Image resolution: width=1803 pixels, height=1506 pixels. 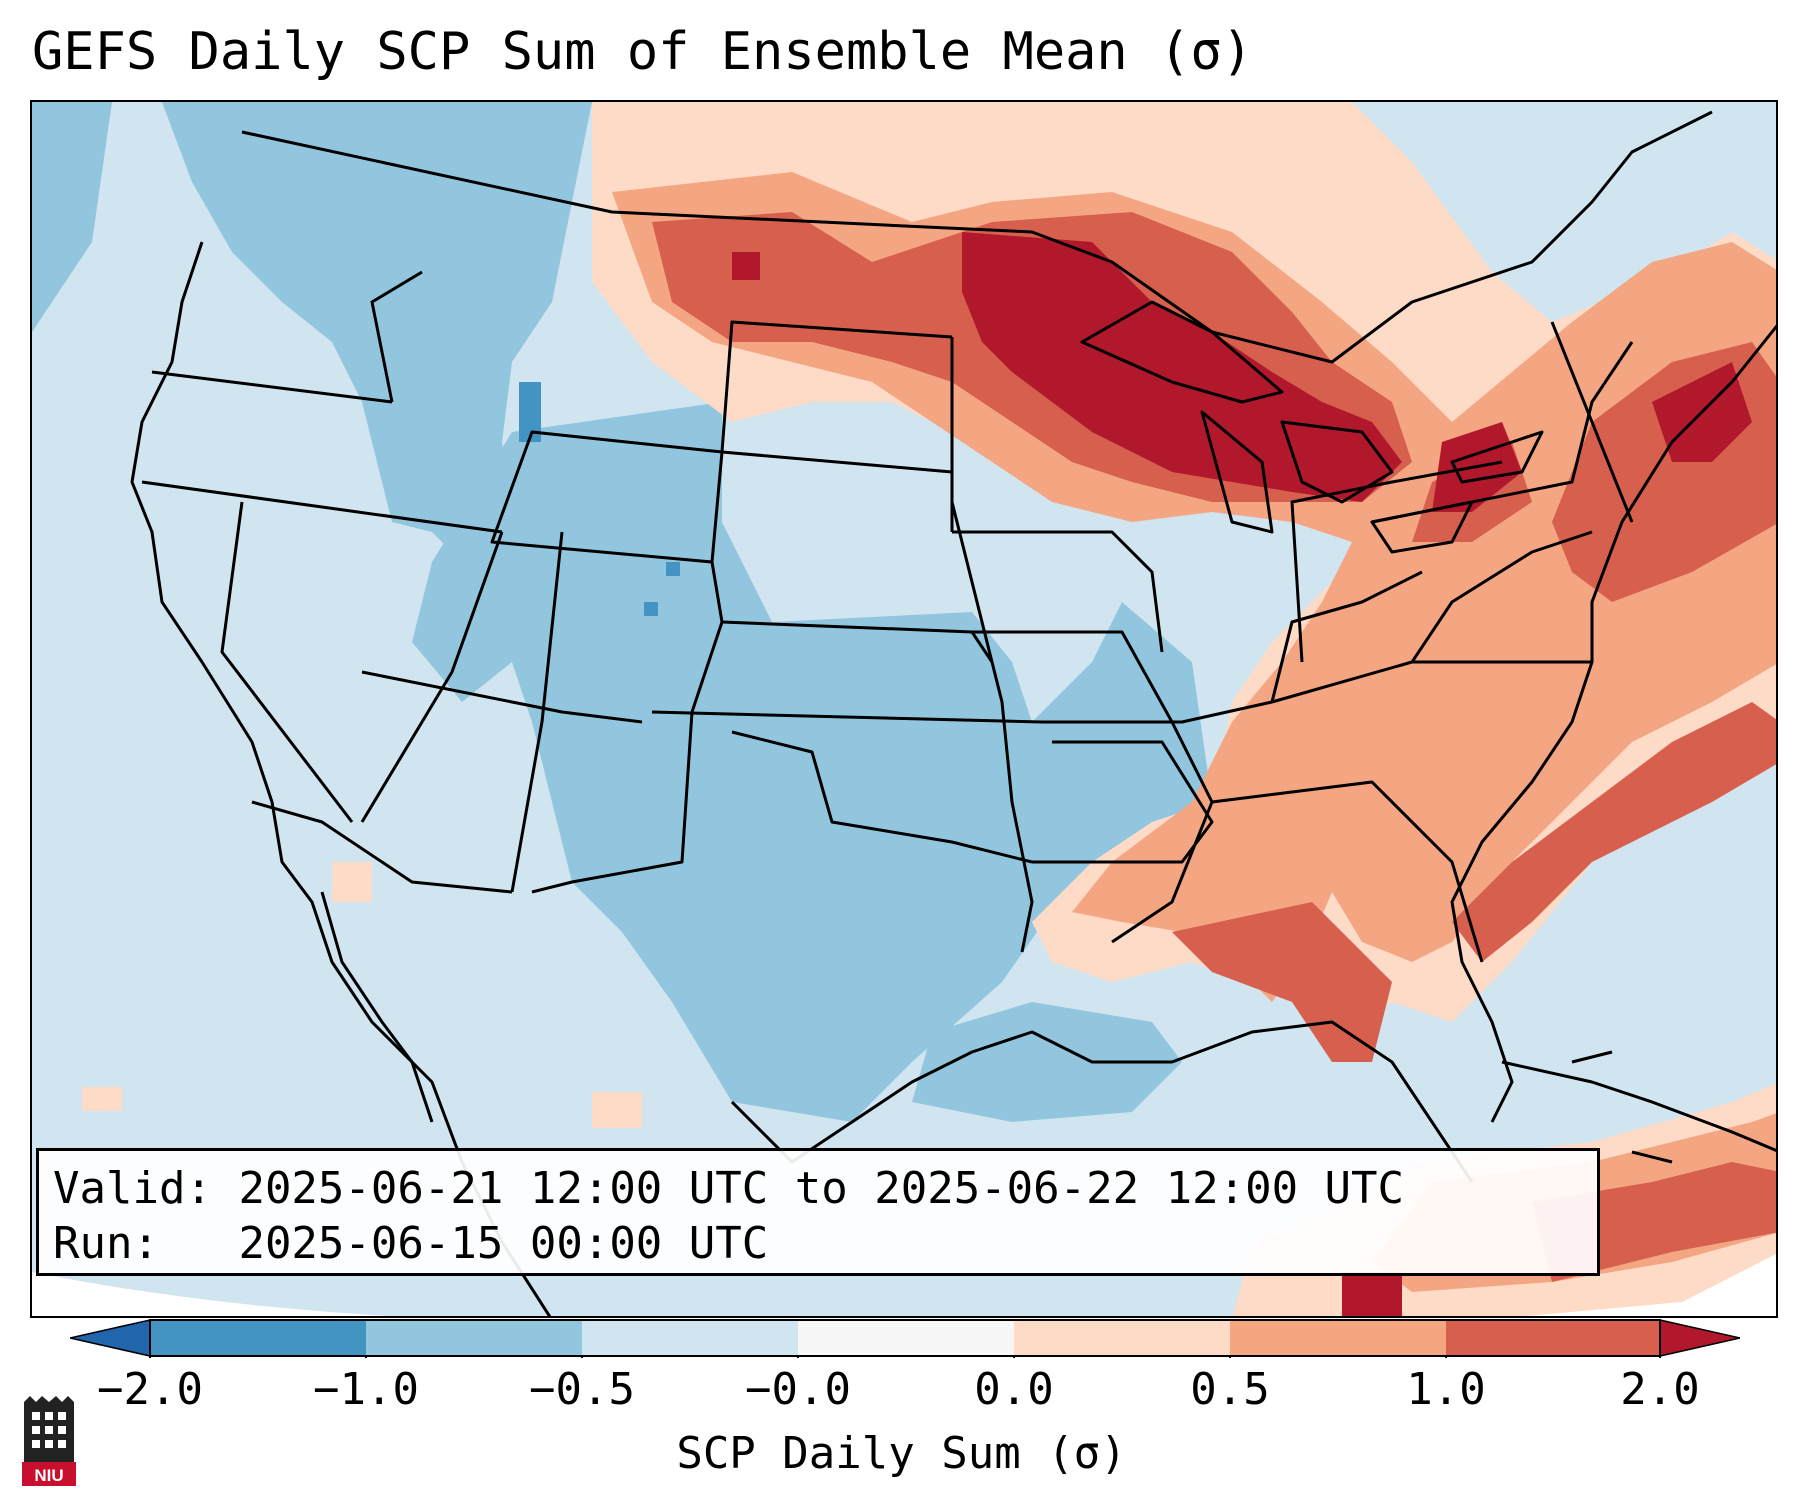 What do you see at coordinates (132, 1188) in the screenshot?
I see `valid-label: Valid:` at bounding box center [132, 1188].